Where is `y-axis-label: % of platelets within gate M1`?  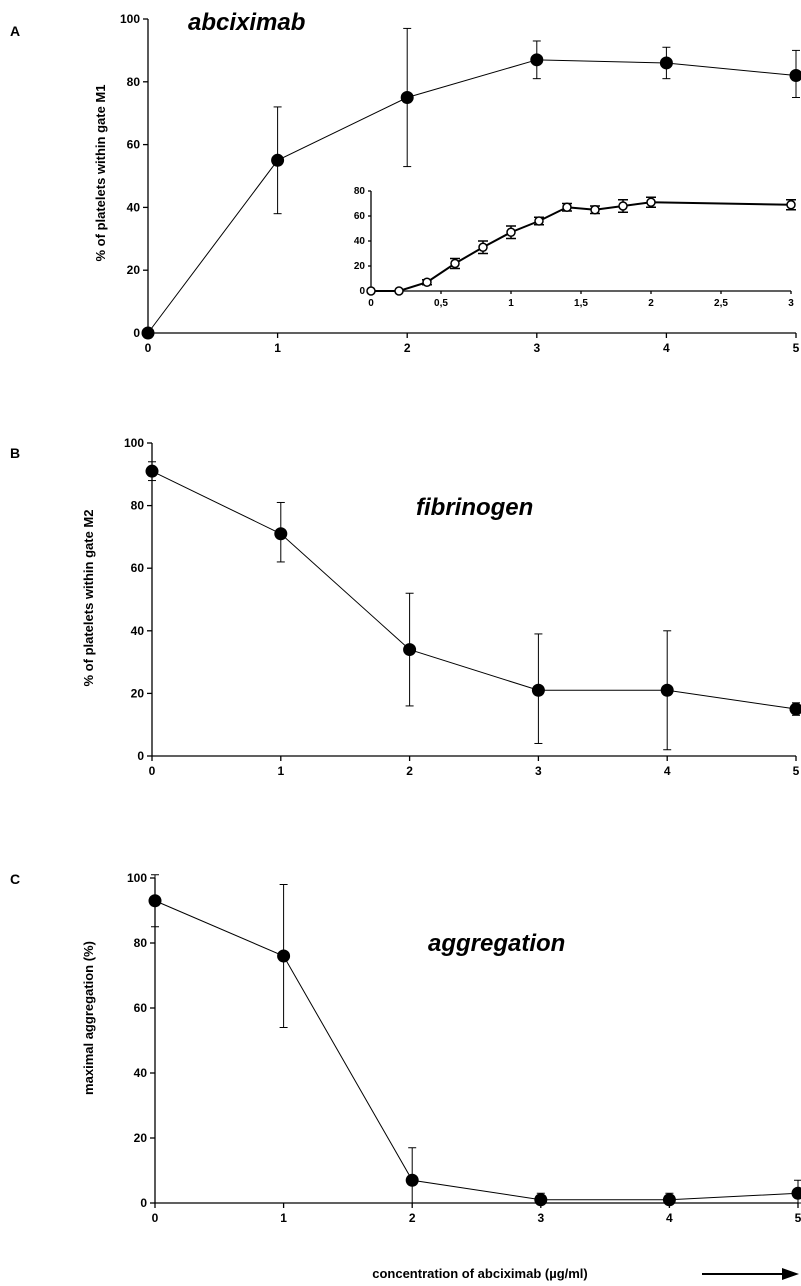 y-axis-label: % of platelets within gate M1 is located at coordinates (100, 173).